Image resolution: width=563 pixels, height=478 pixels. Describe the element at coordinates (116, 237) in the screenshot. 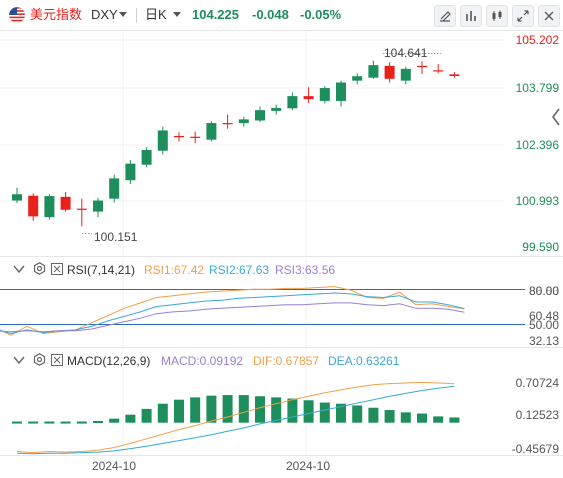

I see `low-price-label: 100.151` at that location.